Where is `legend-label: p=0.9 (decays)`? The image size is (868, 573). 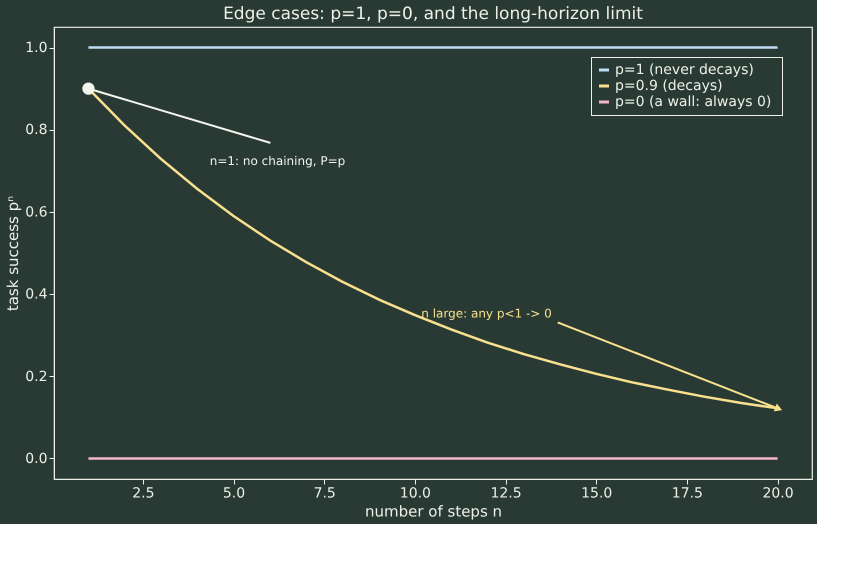
legend-label: p=0.9 (decays) is located at coordinates (669, 86).